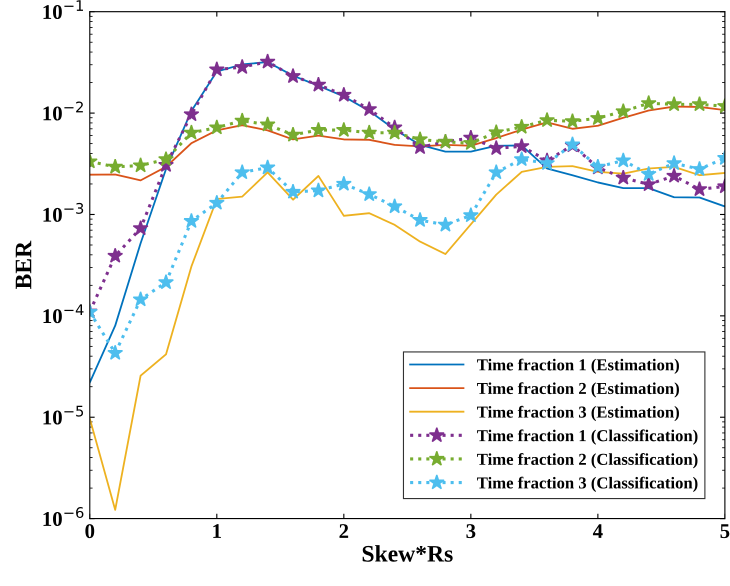 This screenshot has height=586, width=730. What do you see at coordinates (407, 553) in the screenshot?
I see `x-axis-title: Skew*Rs` at bounding box center [407, 553].